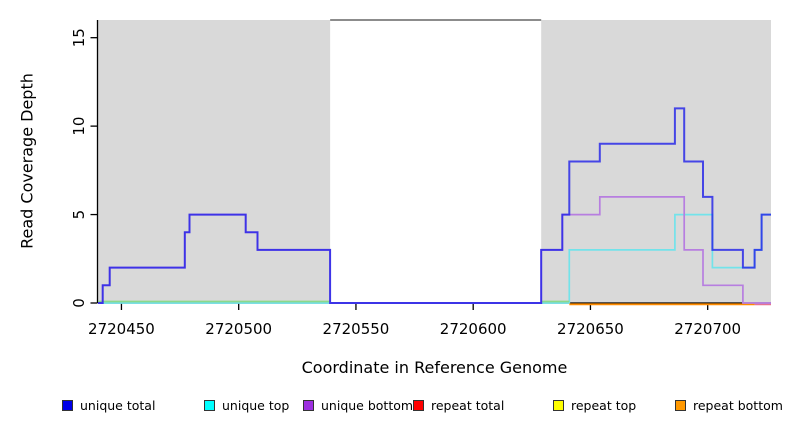  I want to click on x-tick-label: 2720700, so click(707, 329).